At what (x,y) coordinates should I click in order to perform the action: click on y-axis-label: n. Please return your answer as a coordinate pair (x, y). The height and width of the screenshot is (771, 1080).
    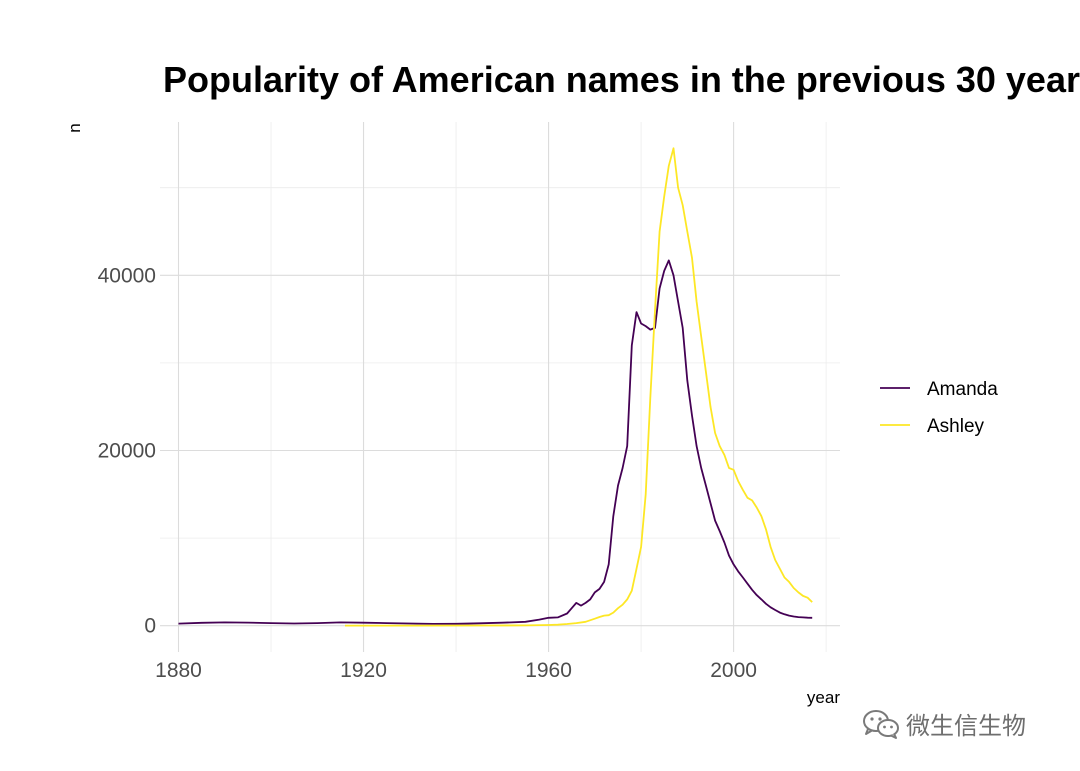
    Looking at the image, I should click on (74, 127).